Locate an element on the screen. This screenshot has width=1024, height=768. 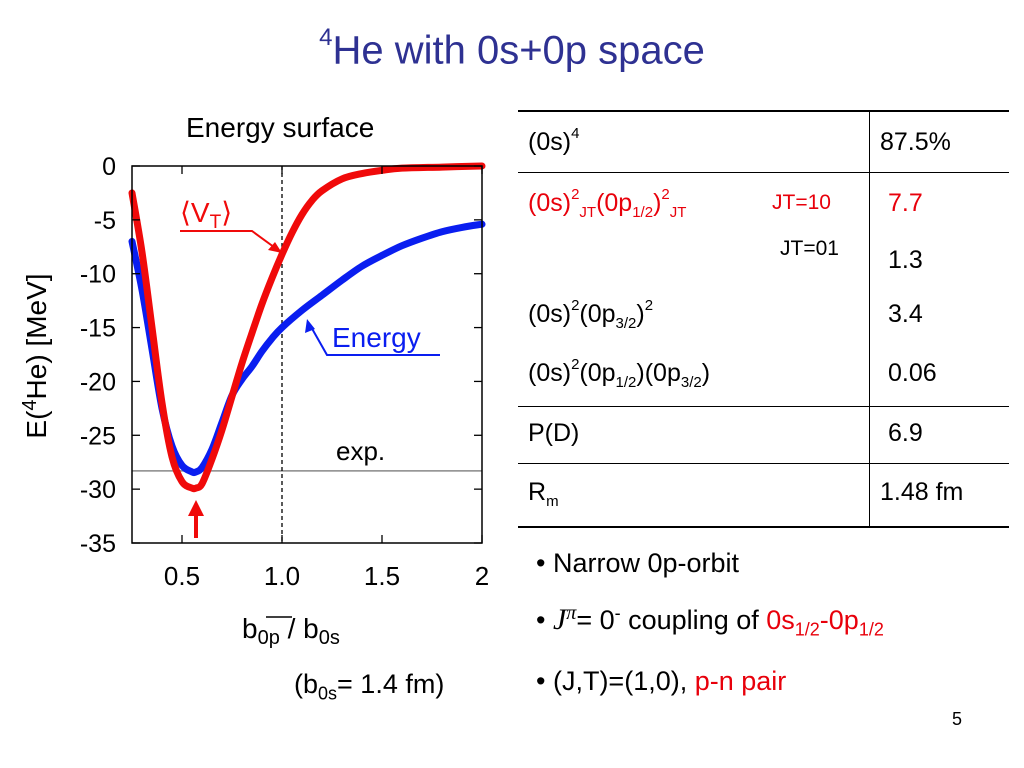
table-row: P(D) 6.9 is located at coordinates (763, 435).